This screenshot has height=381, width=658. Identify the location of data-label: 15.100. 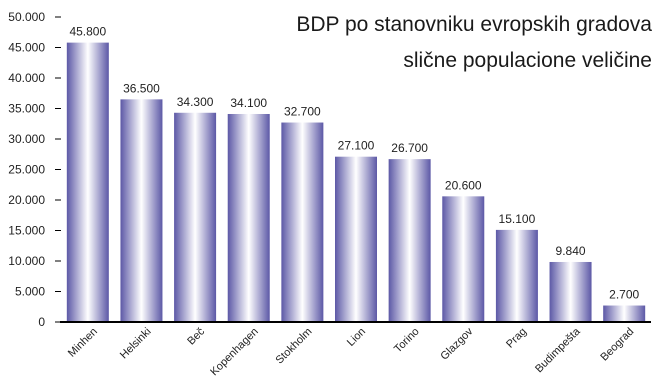
(517, 219).